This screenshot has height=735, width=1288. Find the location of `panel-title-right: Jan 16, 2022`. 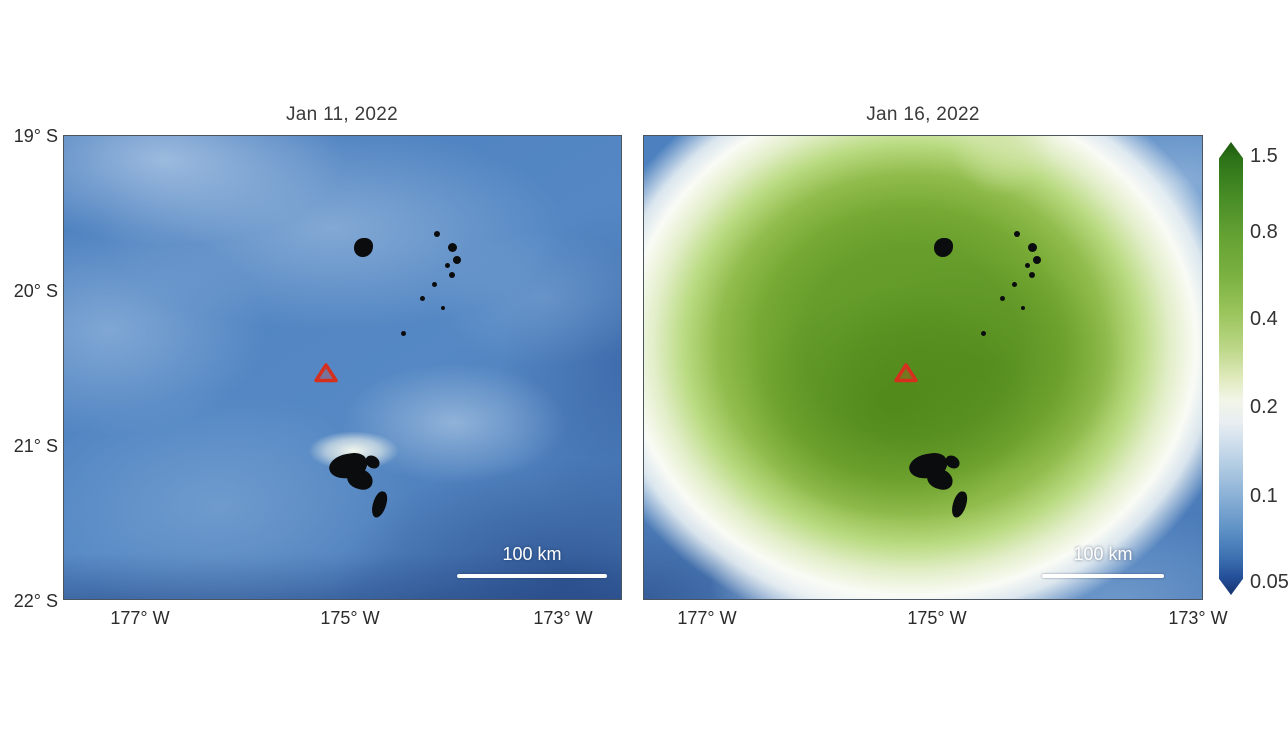

panel-title-right: Jan 16, 2022 is located at coordinates (923, 114).